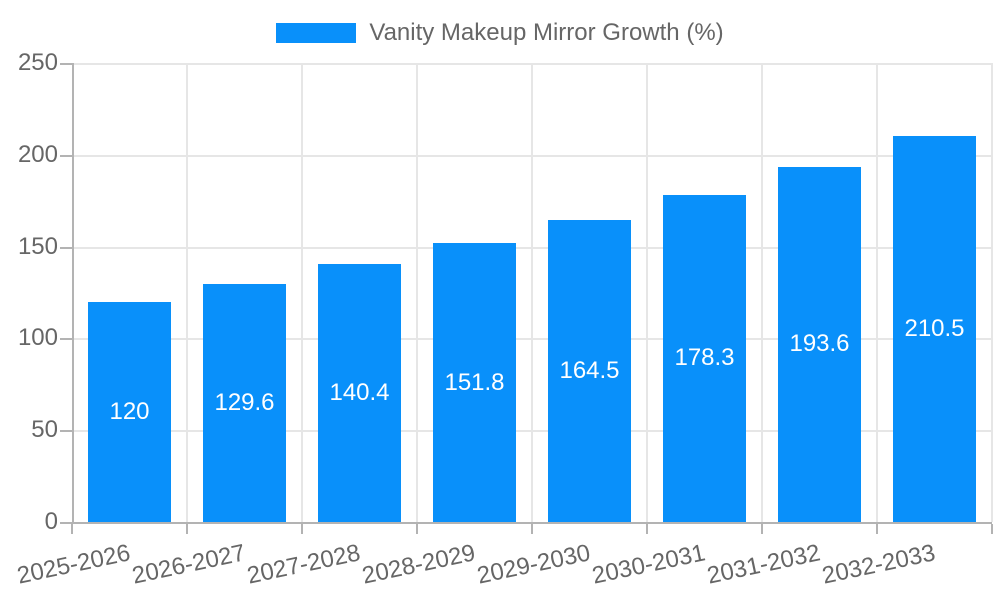  Describe the element at coordinates (44, 430) in the screenshot. I see `y-tick-label-50: 50` at that location.